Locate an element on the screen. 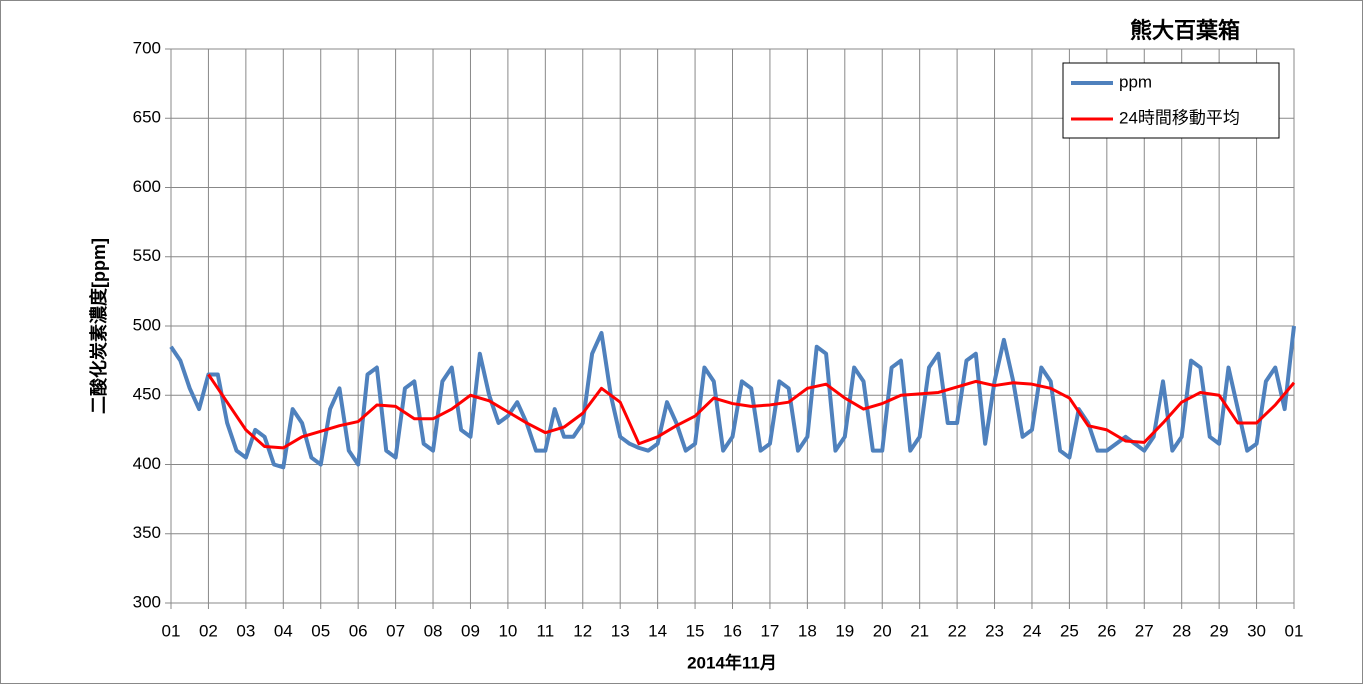 The height and width of the screenshot is (689, 1363). x-tick-label: 24 is located at coordinates (1032, 630).